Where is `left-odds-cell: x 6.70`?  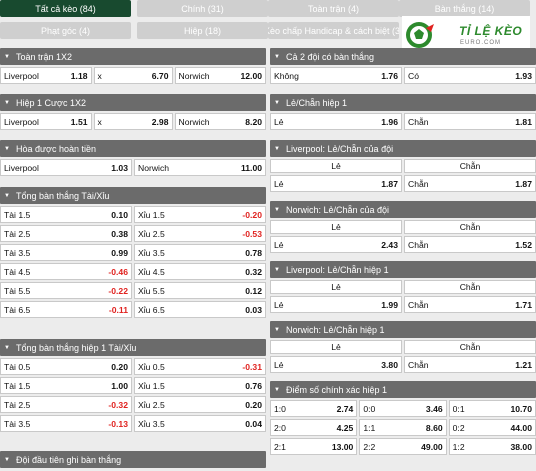
left-odds-cell: x 6.70 is located at coordinates (133, 75).